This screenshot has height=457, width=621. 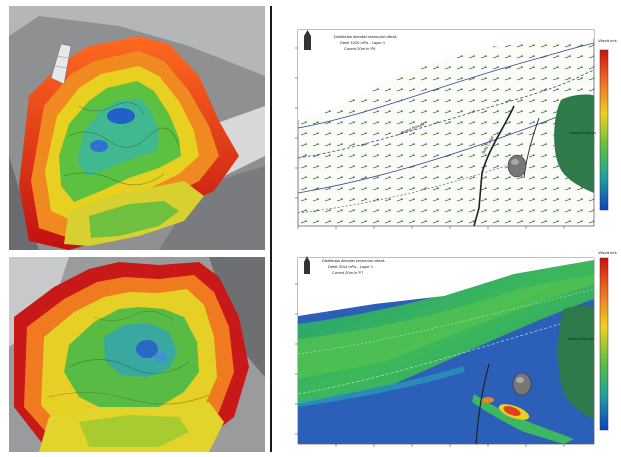 I want to click on colorbar-bottom, so click(x=604, y=344).